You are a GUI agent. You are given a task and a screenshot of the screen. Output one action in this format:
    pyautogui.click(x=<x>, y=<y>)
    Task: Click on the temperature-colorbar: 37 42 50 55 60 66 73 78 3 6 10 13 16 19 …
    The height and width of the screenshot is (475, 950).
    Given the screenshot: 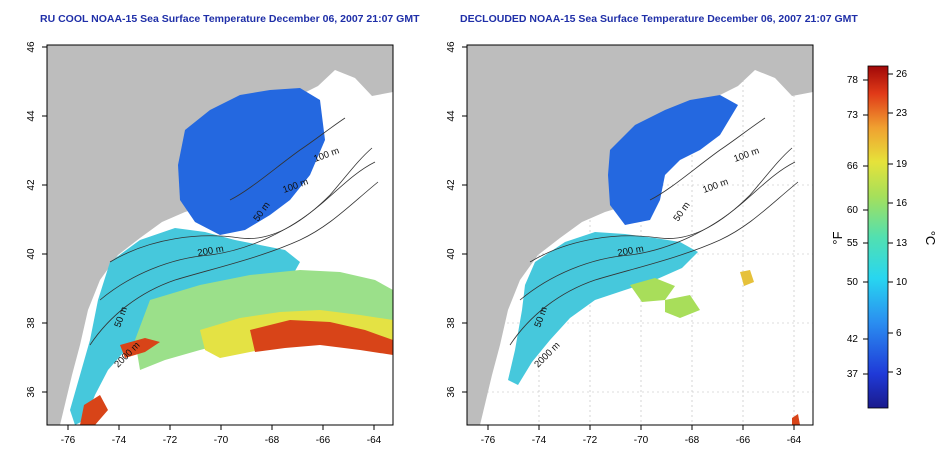 What is the action you would take?
    pyautogui.click(x=884, y=237)
    